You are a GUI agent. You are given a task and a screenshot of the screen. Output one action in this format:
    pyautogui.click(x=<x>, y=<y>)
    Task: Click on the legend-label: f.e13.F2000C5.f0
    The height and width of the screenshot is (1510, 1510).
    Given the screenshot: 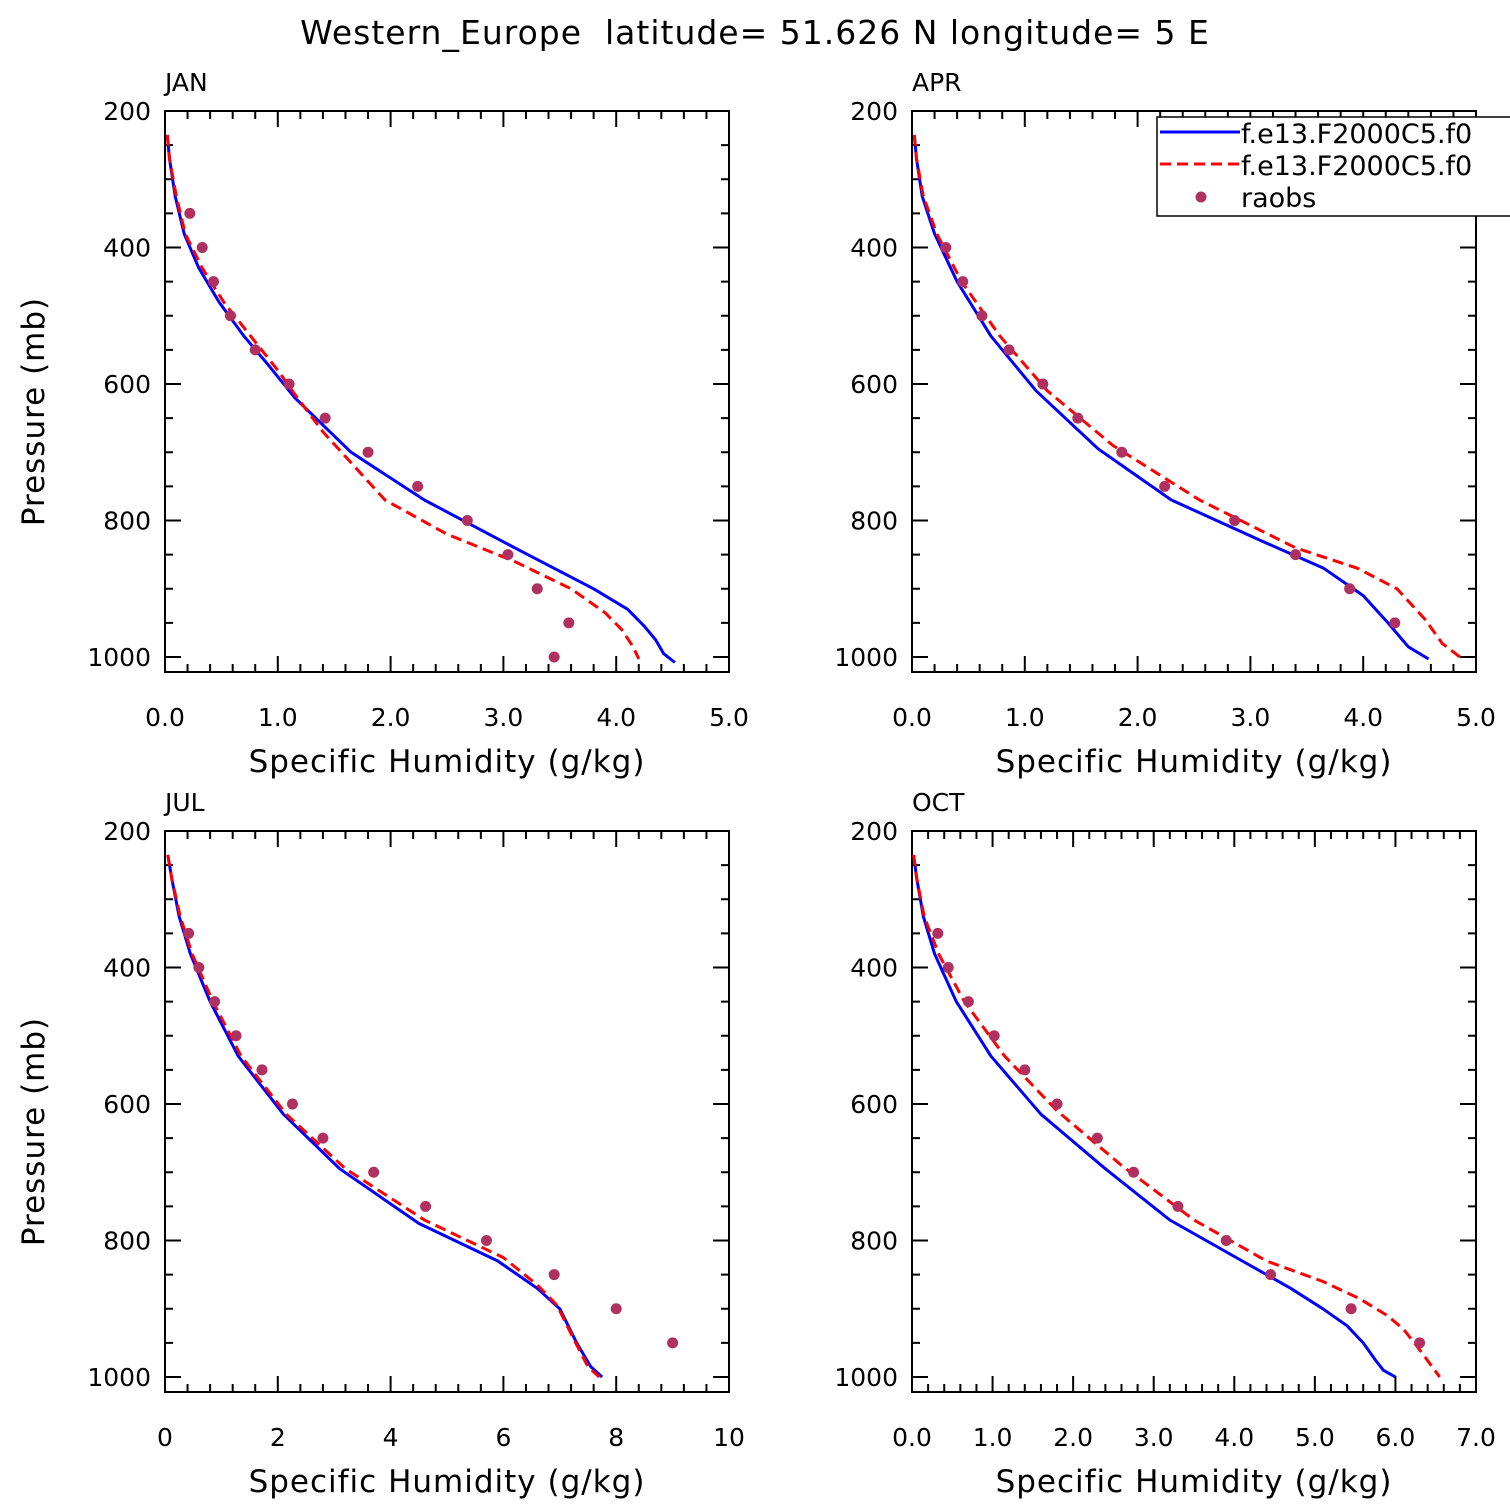 What is the action you would take?
    pyautogui.click(x=1356, y=166)
    